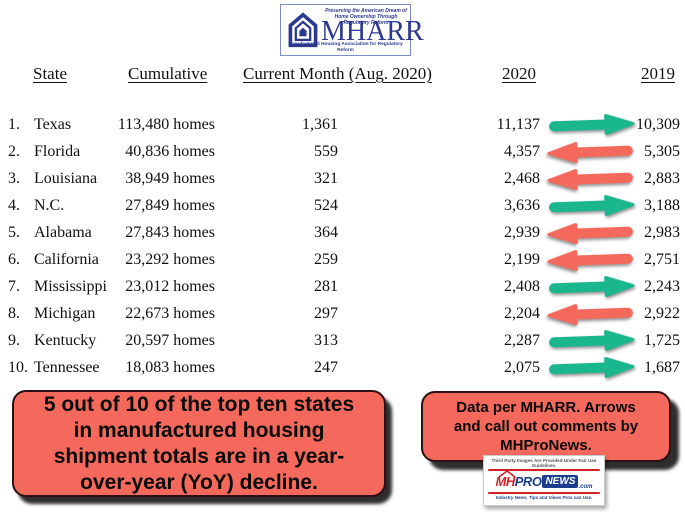  I want to click on row-2020-value: 2,204, so click(522, 313).